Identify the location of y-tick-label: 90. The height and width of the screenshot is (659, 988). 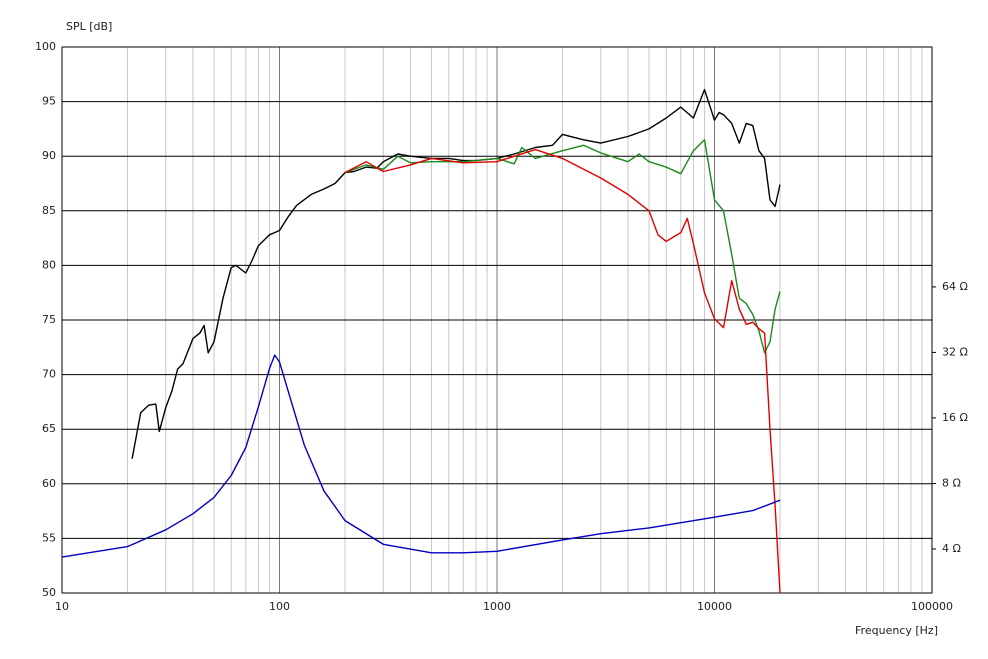
(49, 155).